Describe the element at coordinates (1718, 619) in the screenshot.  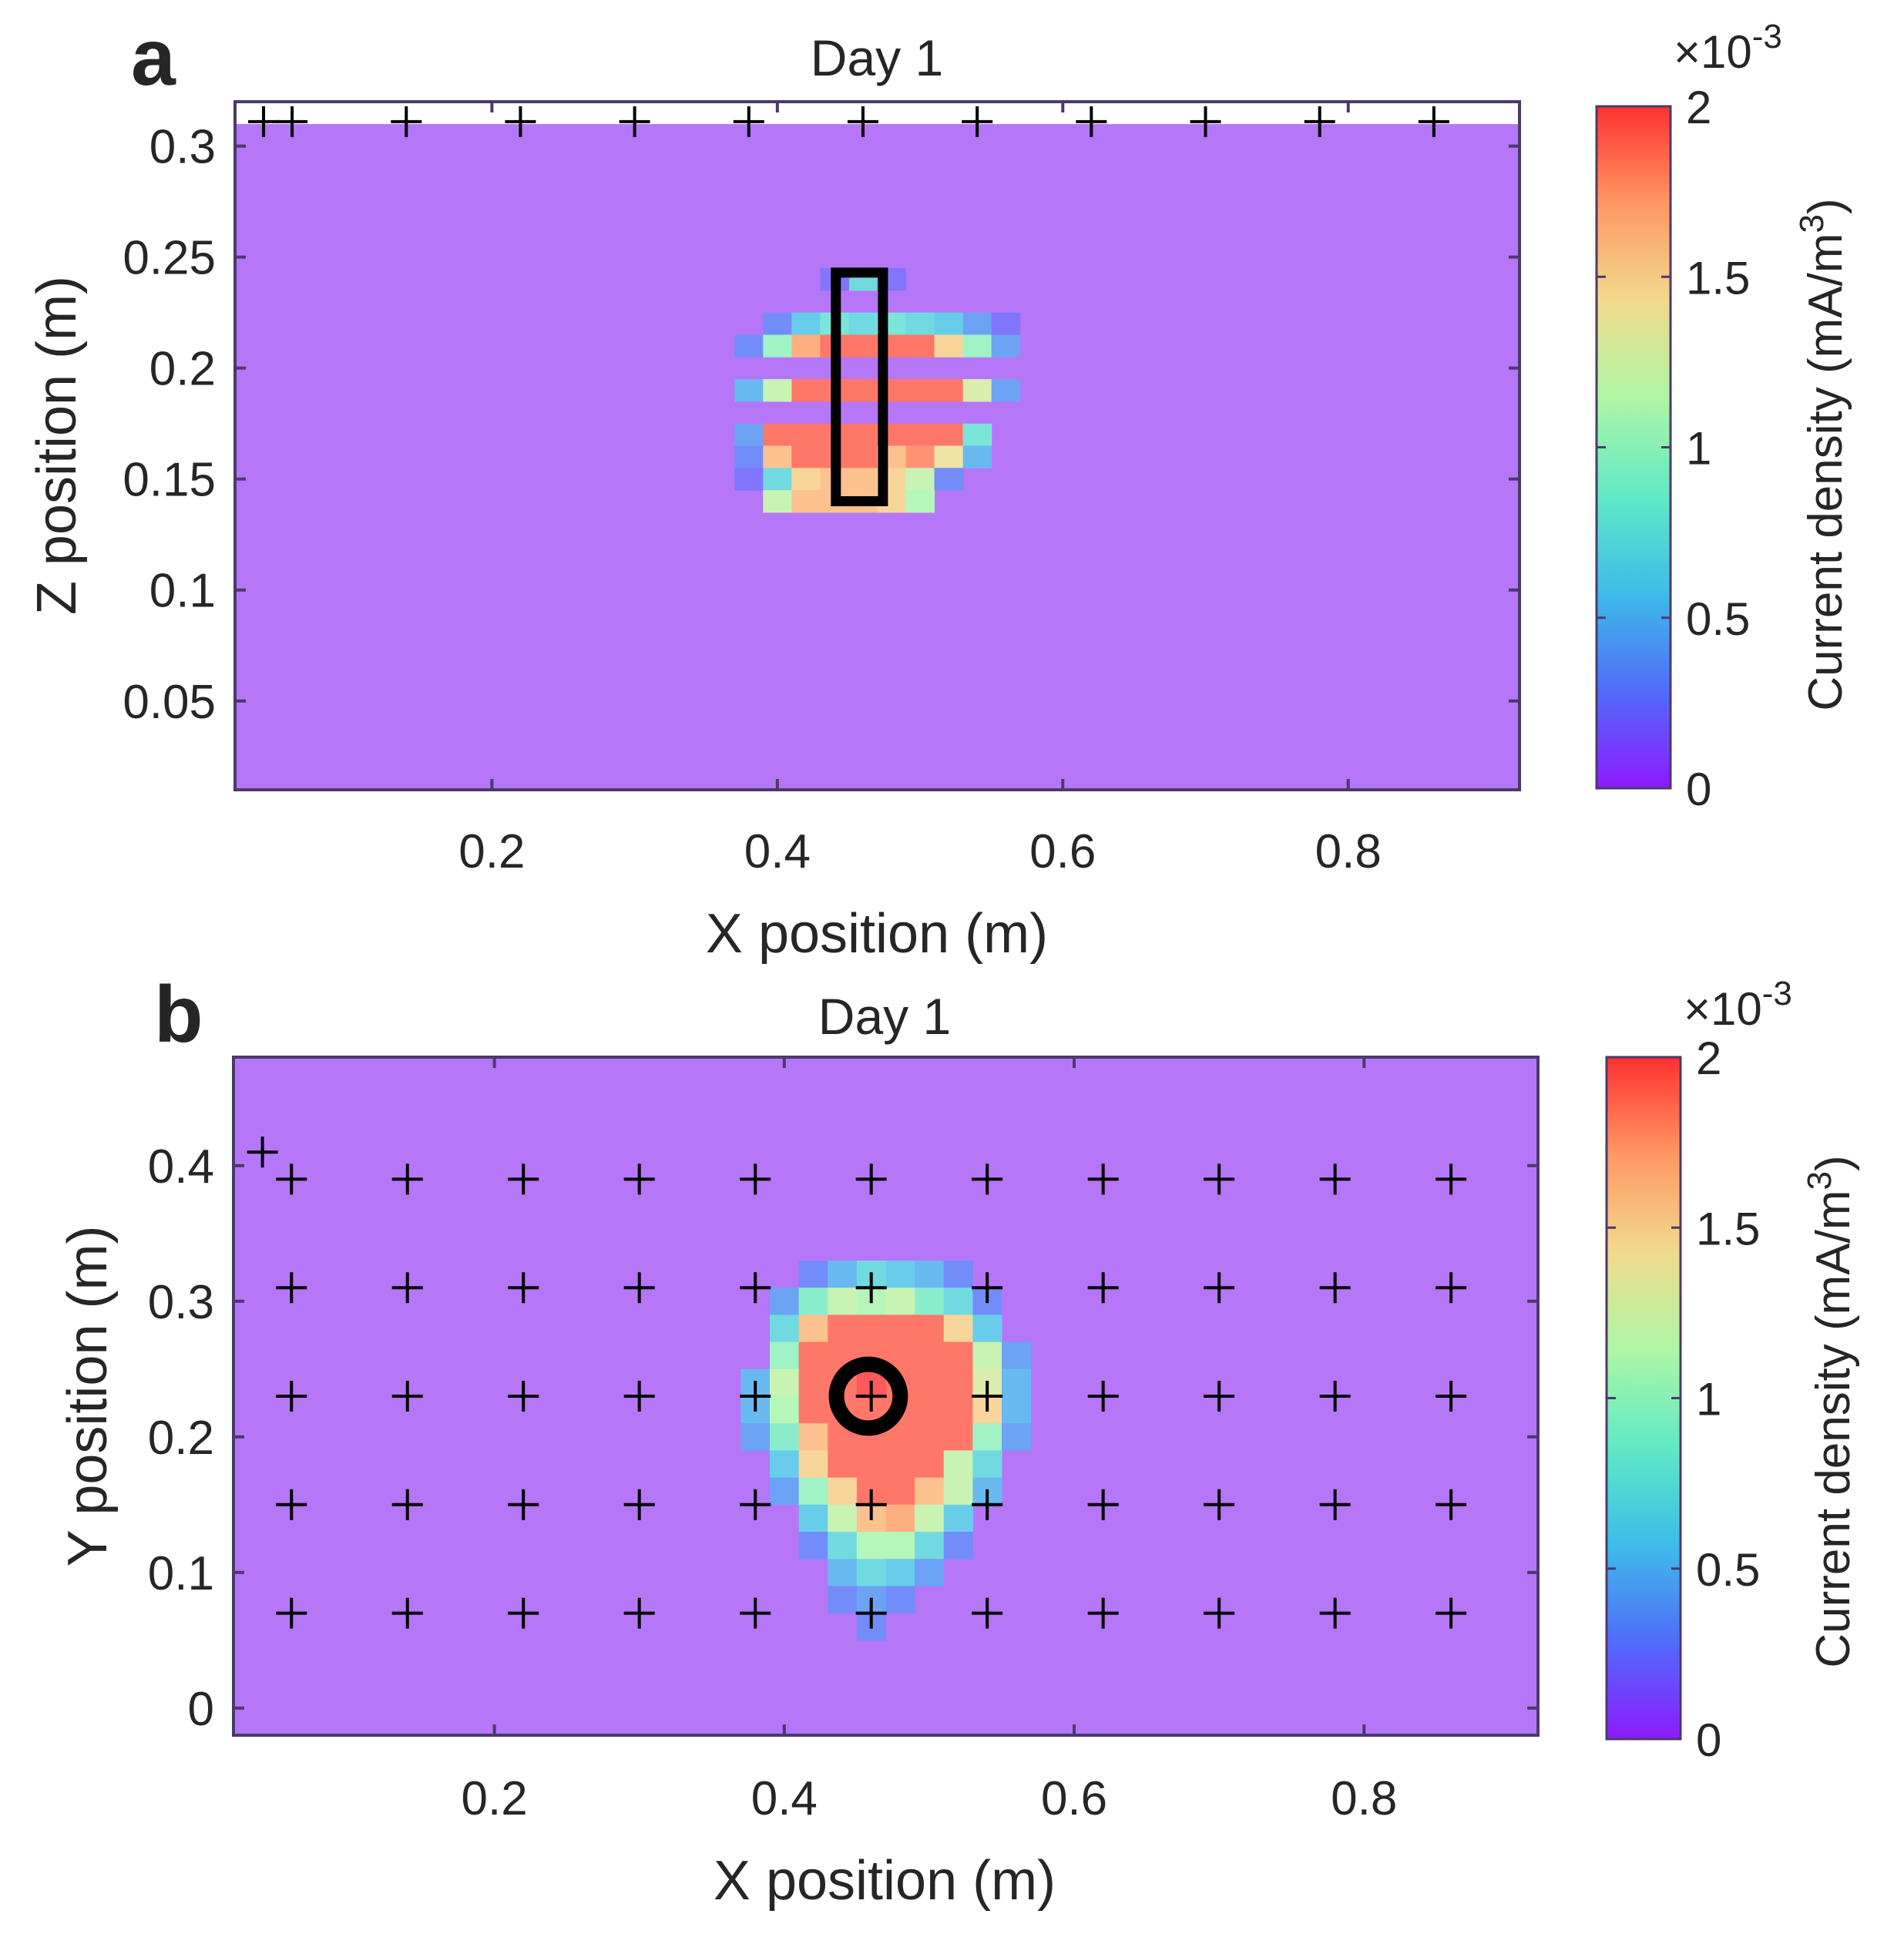
I see `panel-a-colorbar-tick-label: 0.5` at that location.